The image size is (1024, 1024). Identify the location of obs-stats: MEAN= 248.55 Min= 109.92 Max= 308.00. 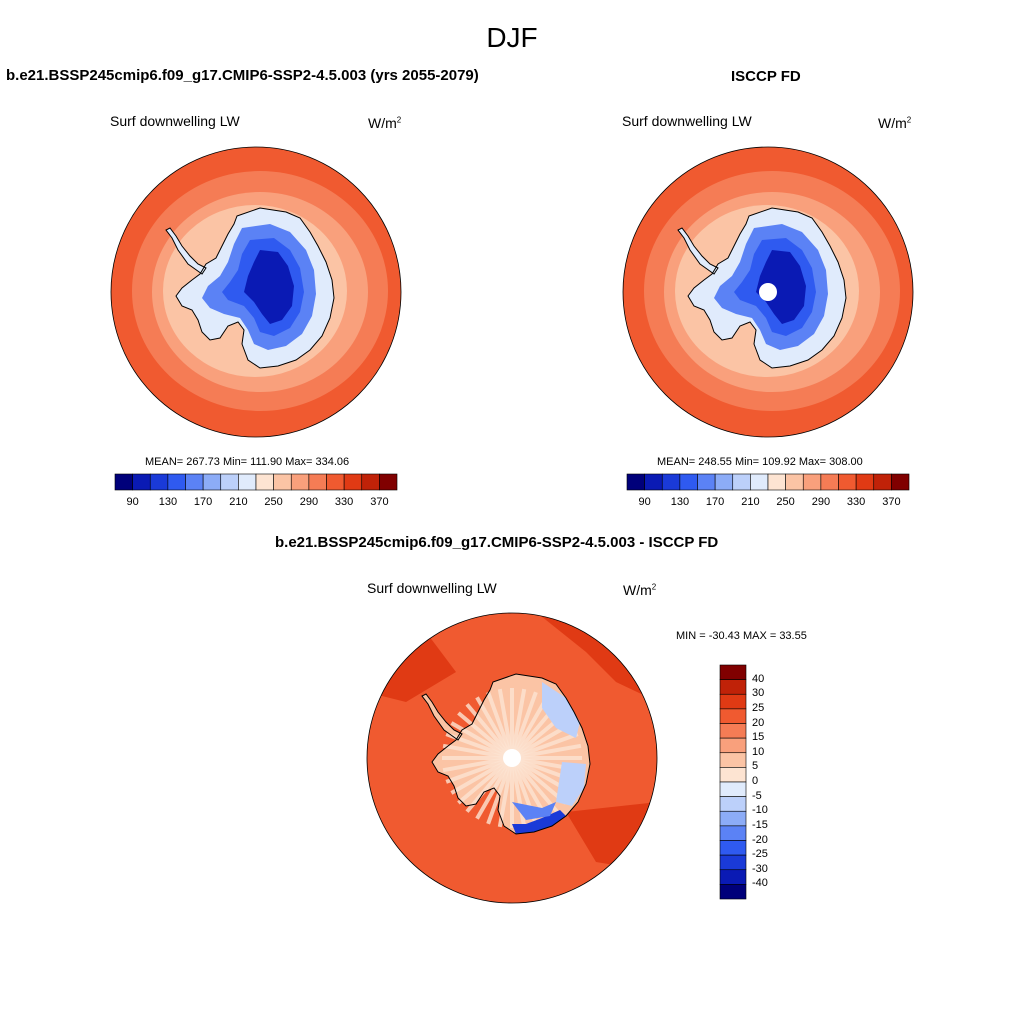
(760, 462).